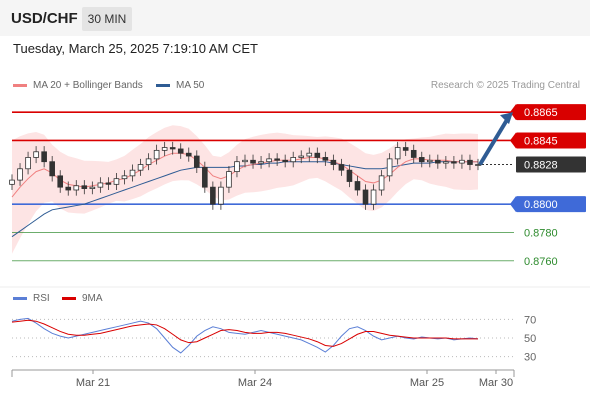 This screenshot has height=400, width=590. What do you see at coordinates (135, 48) in the screenshot?
I see `chart-timestamp: Tuesday, March 25, 2025 7:19:10 AM CET` at bounding box center [135, 48].